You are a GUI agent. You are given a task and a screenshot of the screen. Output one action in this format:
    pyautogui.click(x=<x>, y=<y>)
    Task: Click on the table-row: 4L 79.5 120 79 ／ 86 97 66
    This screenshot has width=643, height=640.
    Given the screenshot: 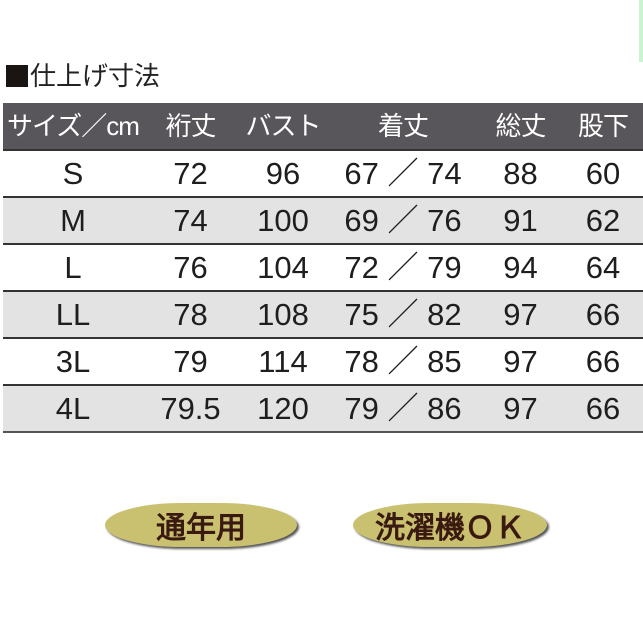 What is the action you would take?
    pyautogui.click(x=323, y=408)
    